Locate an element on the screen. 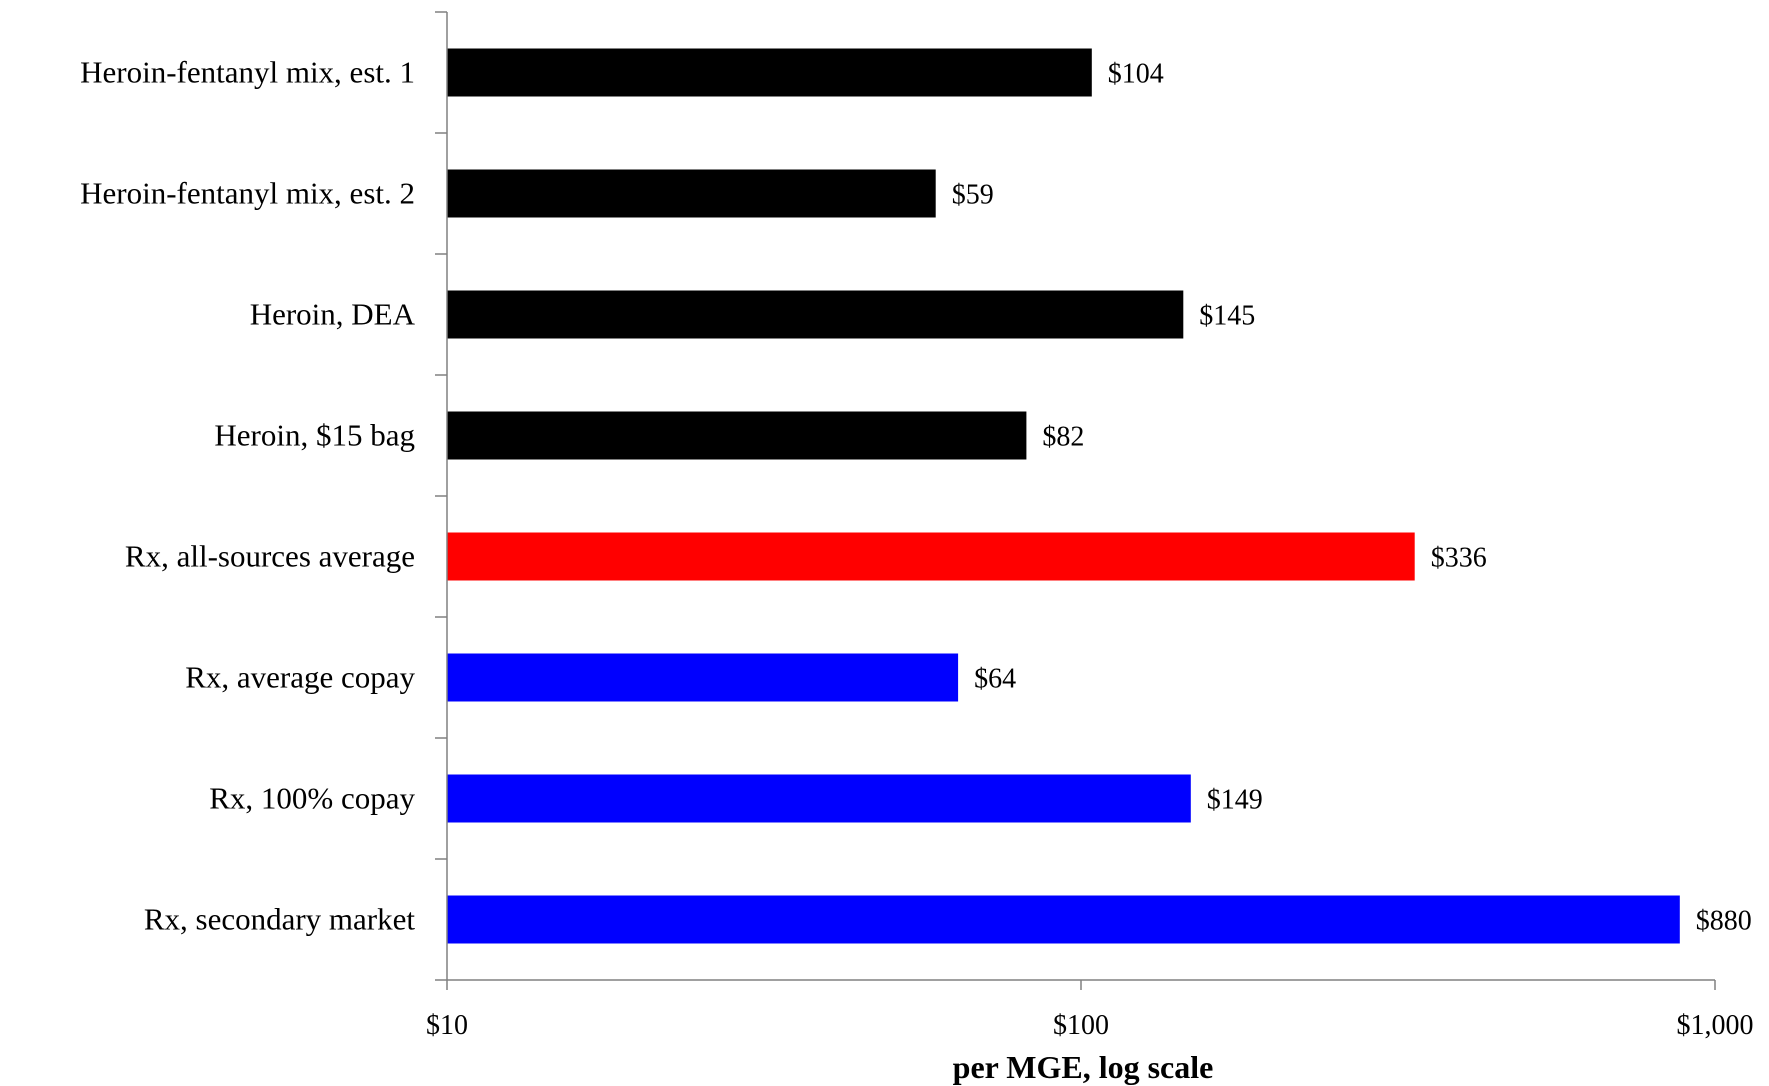 The height and width of the screenshot is (1086, 1769). x-tick-label-1: $100 is located at coordinates (1081, 1025).